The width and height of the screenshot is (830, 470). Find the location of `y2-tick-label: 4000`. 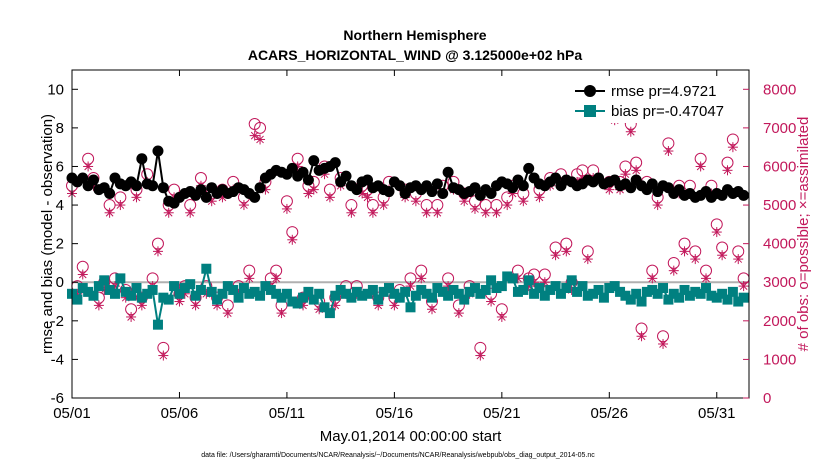

y2-tick-label: 4000 is located at coordinates (779, 244).